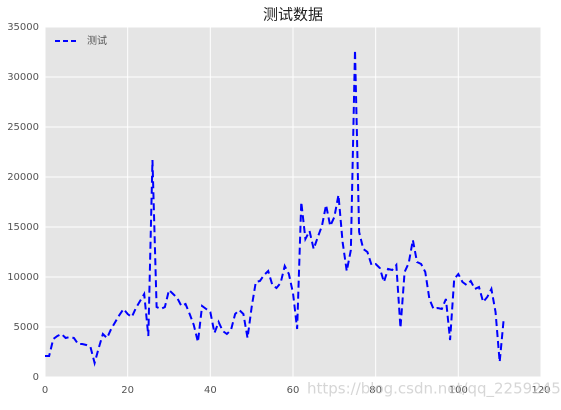 Image resolution: width=561 pixels, height=410 pixels. Describe the element at coordinates (23, 227) in the screenshot. I see `y-tick-label: 15000` at that location.